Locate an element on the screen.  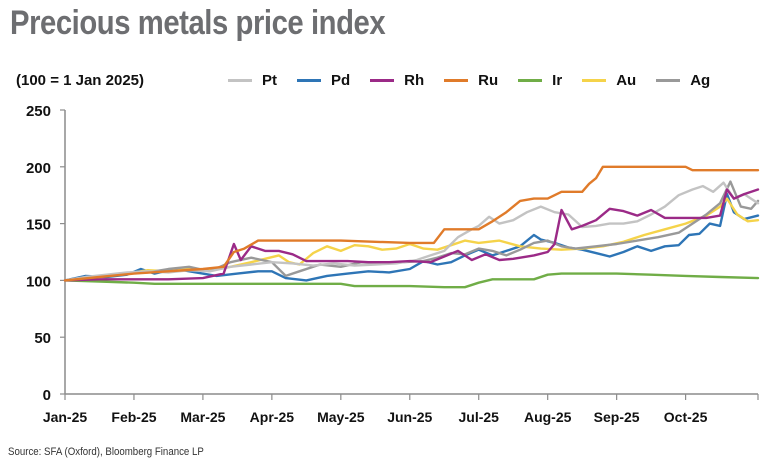
legend-label: Ru is located at coordinates (488, 80).